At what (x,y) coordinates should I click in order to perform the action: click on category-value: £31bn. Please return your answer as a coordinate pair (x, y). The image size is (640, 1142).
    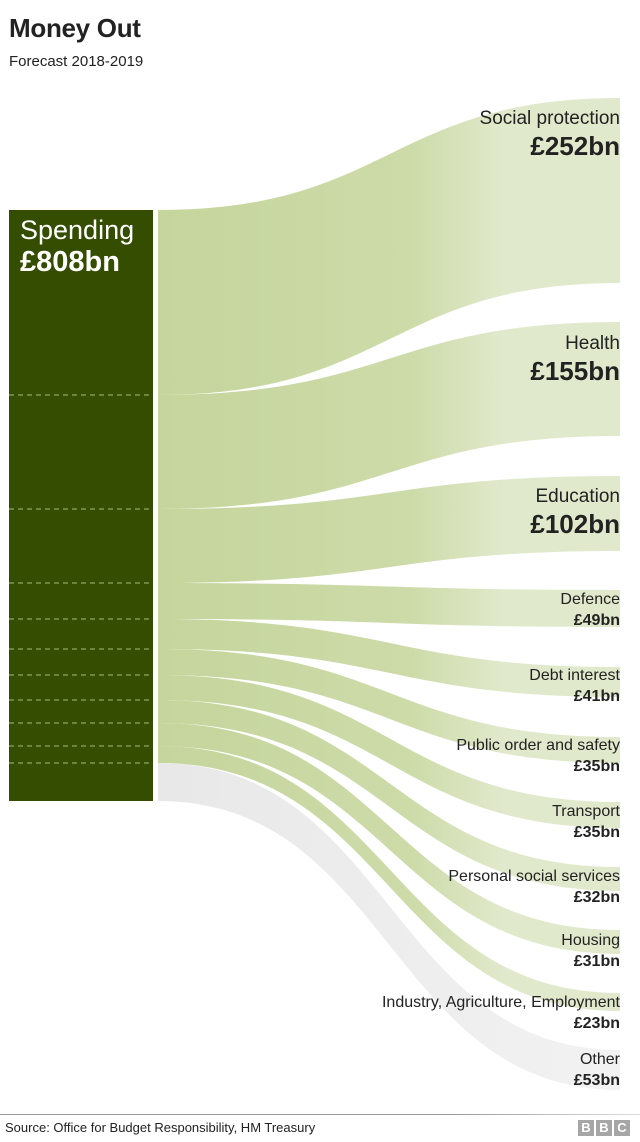
    Looking at the image, I should click on (596, 961).